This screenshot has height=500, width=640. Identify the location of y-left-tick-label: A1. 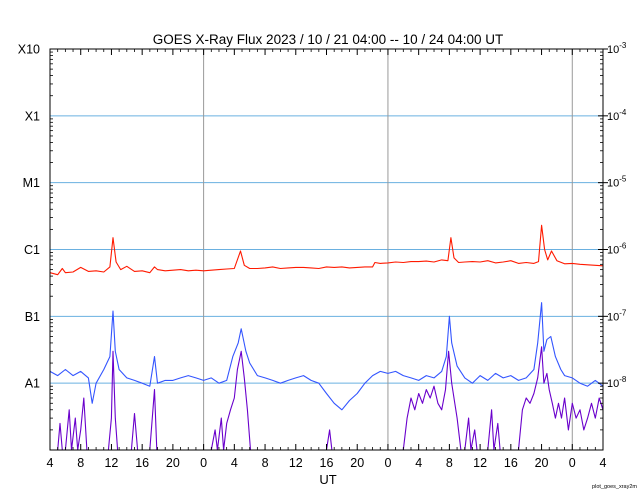
(32, 384).